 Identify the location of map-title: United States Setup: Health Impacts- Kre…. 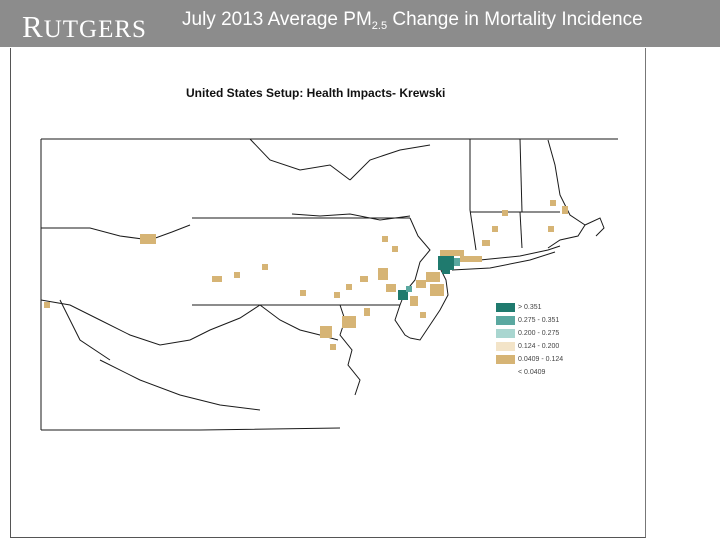
(316, 93).